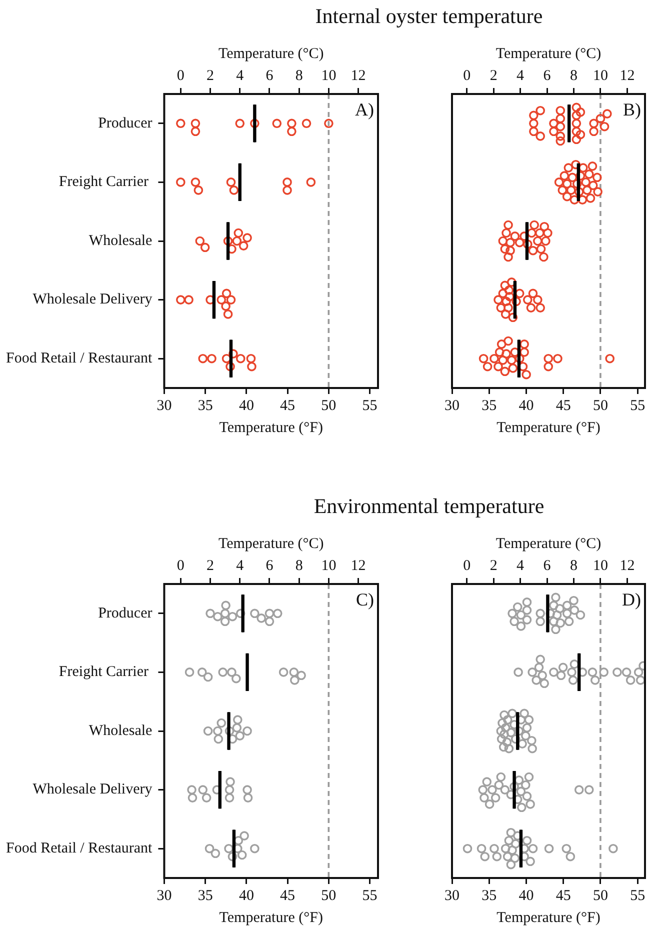 Image resolution: width=658 pixels, height=929 pixels. What do you see at coordinates (631, 600) in the screenshot?
I see `annotation: D)` at bounding box center [631, 600].